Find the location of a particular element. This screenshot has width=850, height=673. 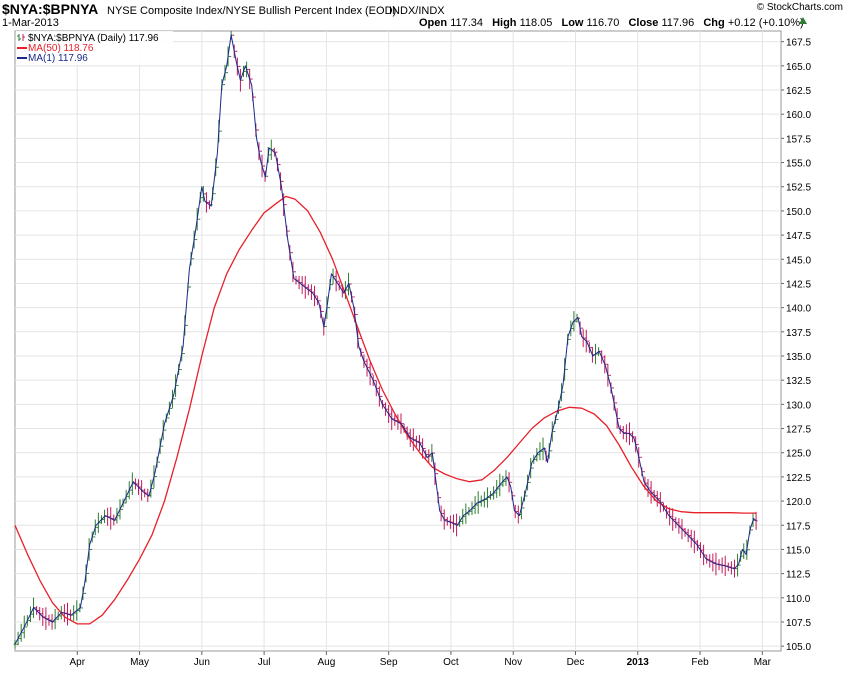

chg-label: Chg is located at coordinates (713, 23).